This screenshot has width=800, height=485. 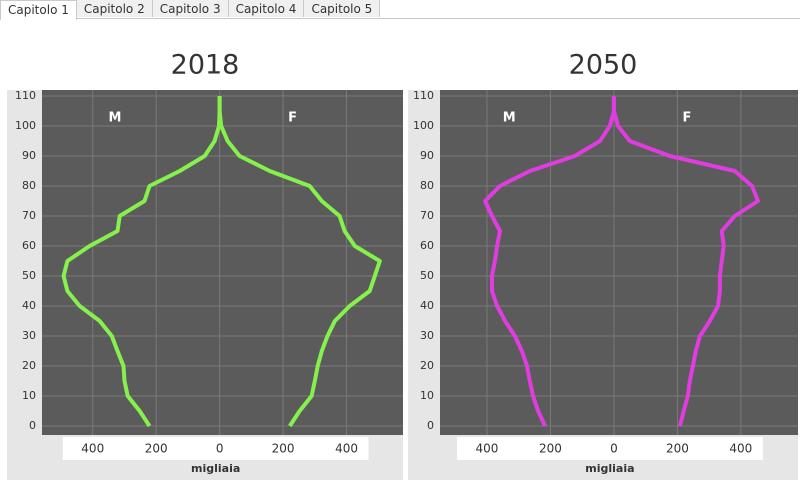 I want to click on tab: Capitolo 1, so click(x=38, y=10).